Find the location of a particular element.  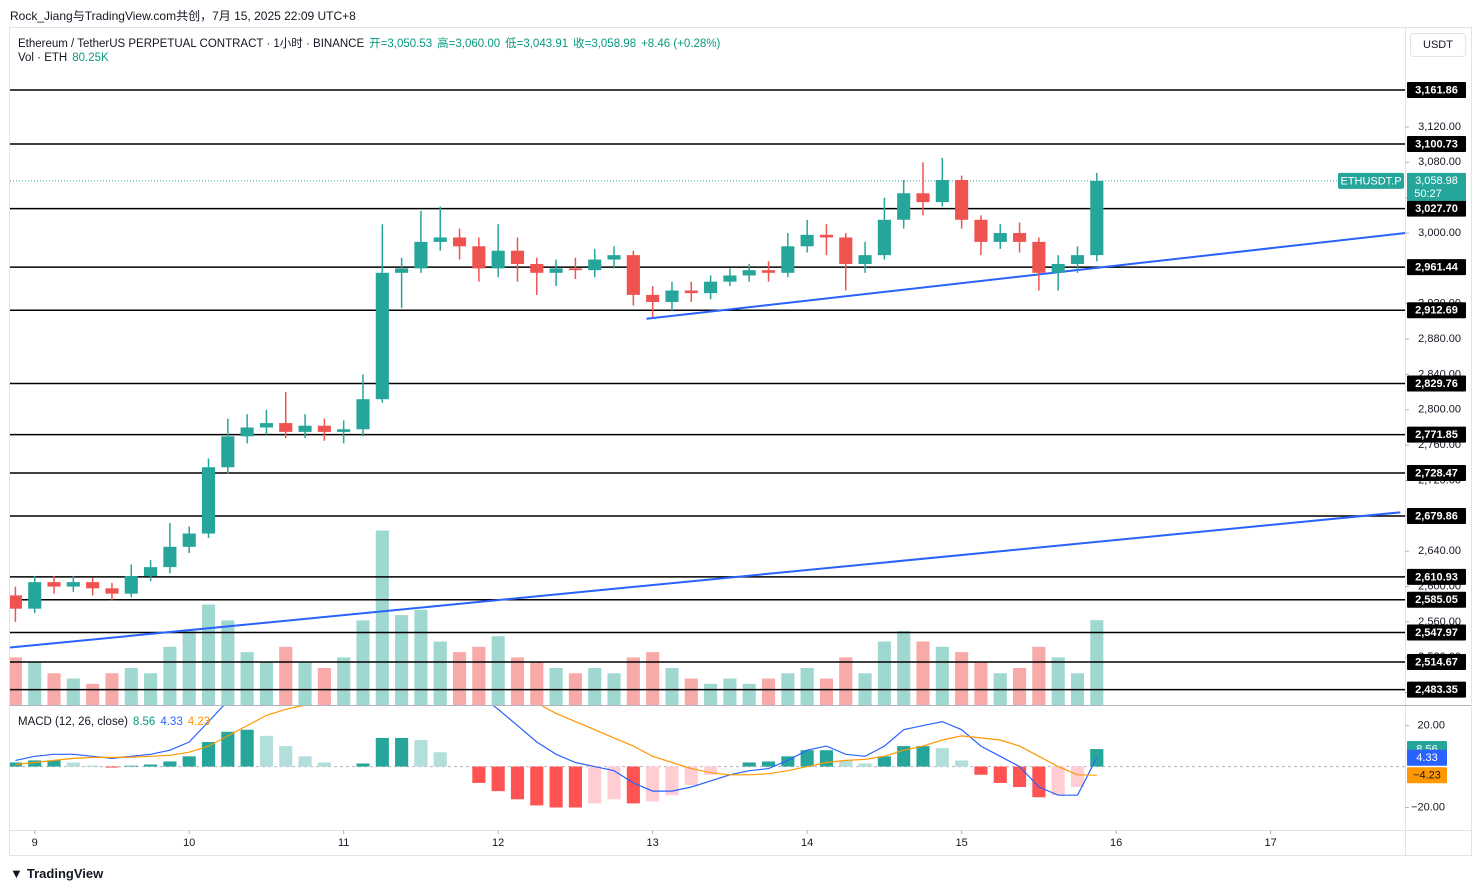

y-tick-label: 2,800.00 is located at coordinates (1439, 410).